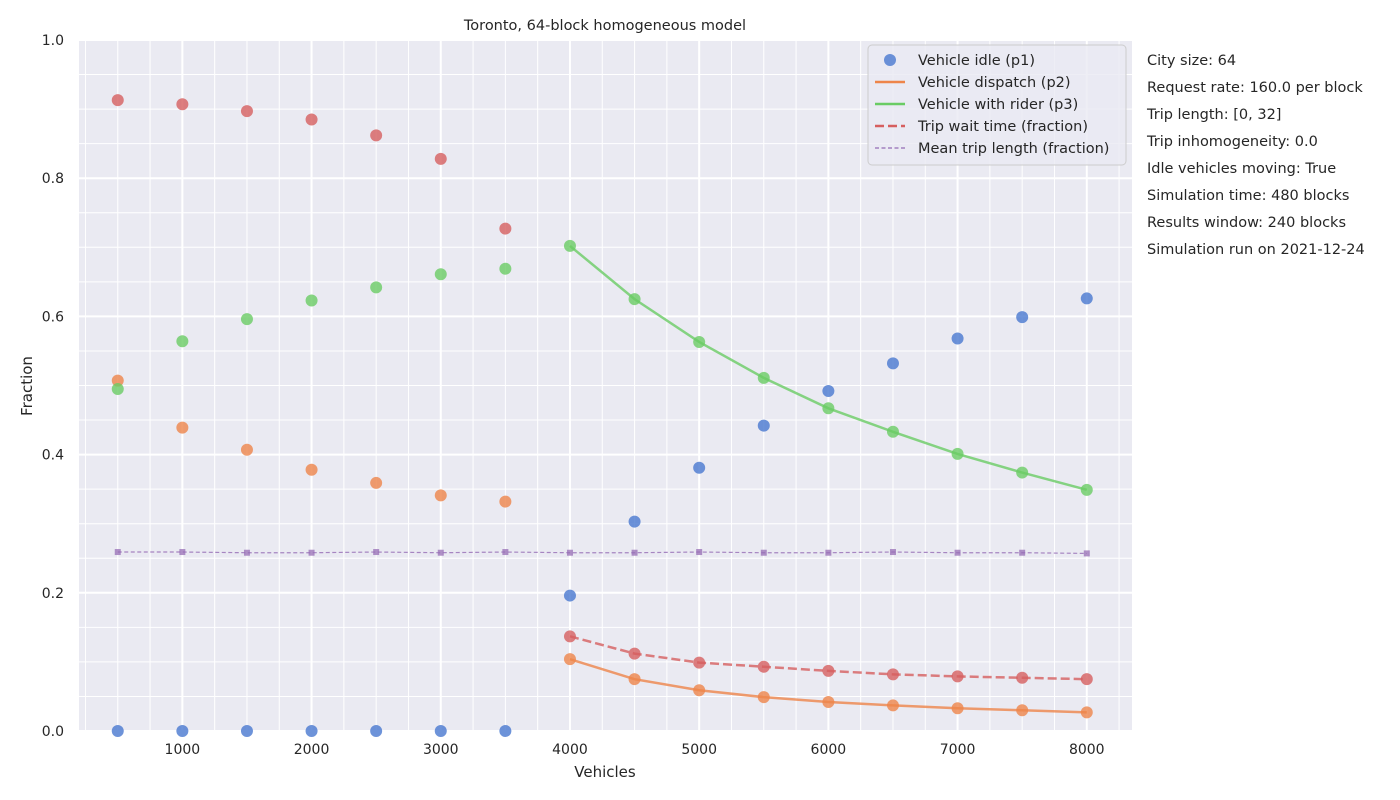 The width and height of the screenshot is (1400, 800). What do you see at coordinates (1232, 142) in the screenshot?
I see `info-line: Trip inhomogeneity: 0.0` at bounding box center [1232, 142].